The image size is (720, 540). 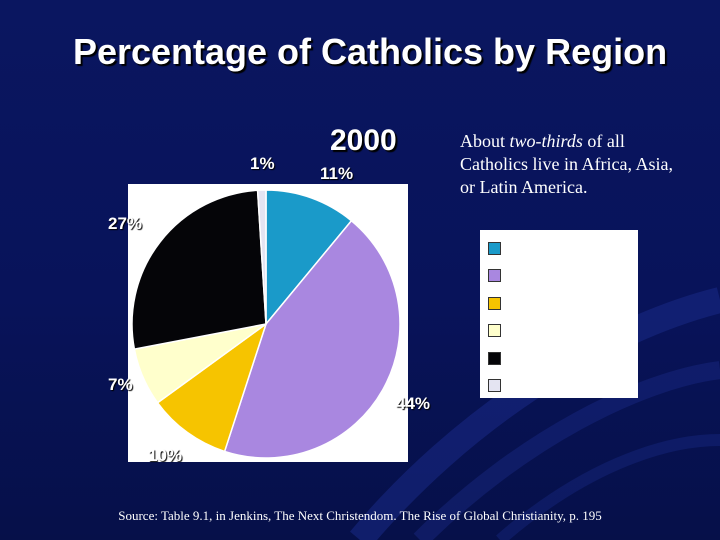 What do you see at coordinates (527, 302) in the screenshot?
I see `legend-label: Asia` at bounding box center [527, 302].